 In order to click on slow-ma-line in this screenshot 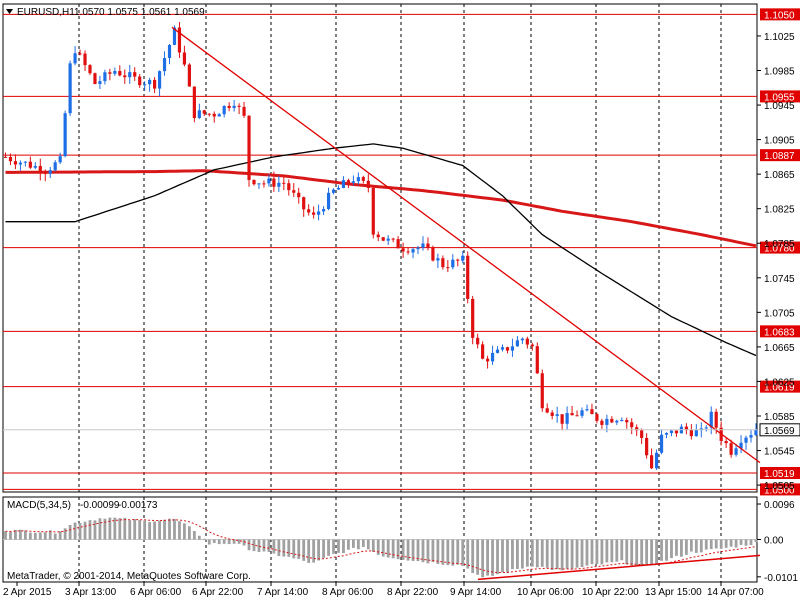, I will do `click(381, 208)`.